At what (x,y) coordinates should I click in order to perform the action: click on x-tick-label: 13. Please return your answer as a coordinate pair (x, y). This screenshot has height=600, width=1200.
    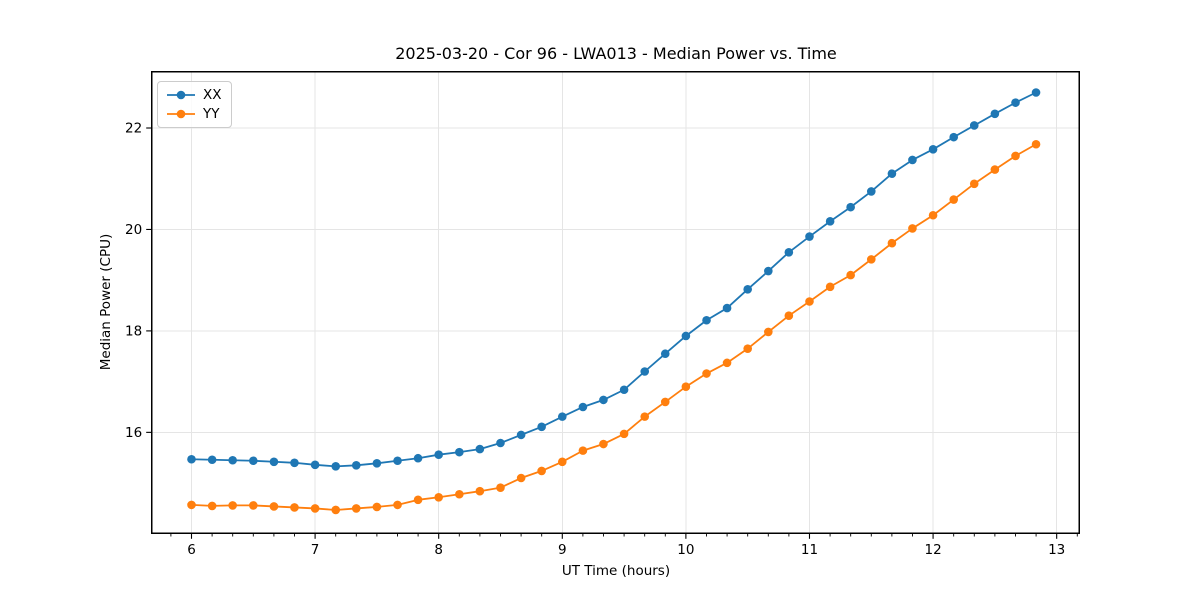
    Looking at the image, I should click on (1056, 550).